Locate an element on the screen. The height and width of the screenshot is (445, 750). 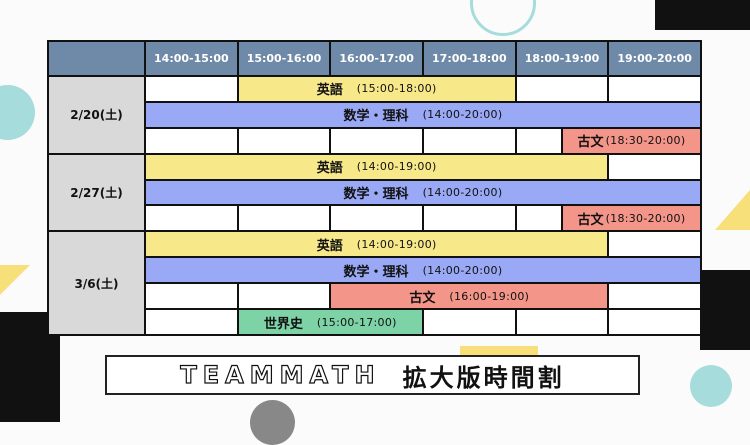
header-time-slot: 14:00-15:00 is located at coordinates (191, 58).